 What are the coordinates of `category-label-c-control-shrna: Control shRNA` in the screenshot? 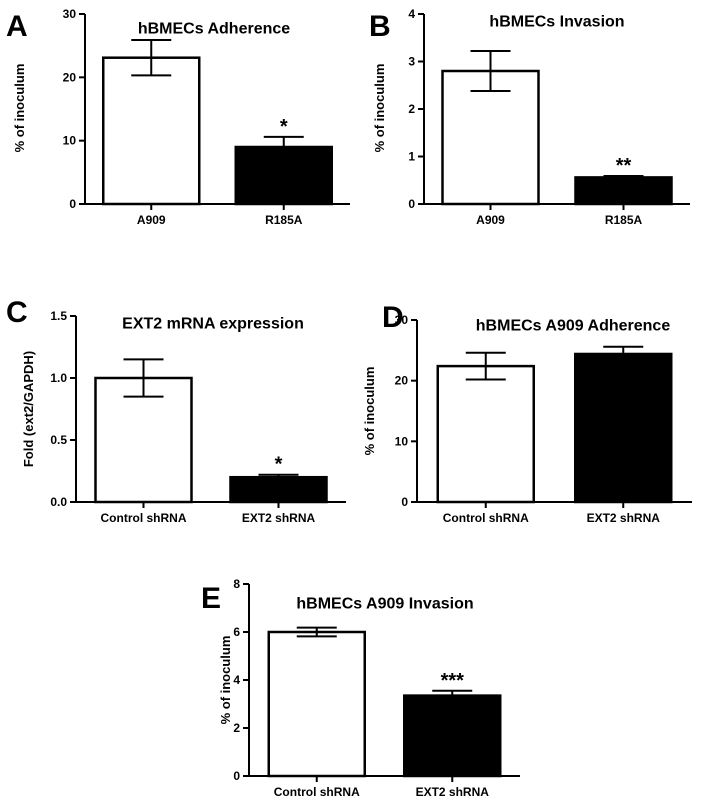 It's located at (144, 518).